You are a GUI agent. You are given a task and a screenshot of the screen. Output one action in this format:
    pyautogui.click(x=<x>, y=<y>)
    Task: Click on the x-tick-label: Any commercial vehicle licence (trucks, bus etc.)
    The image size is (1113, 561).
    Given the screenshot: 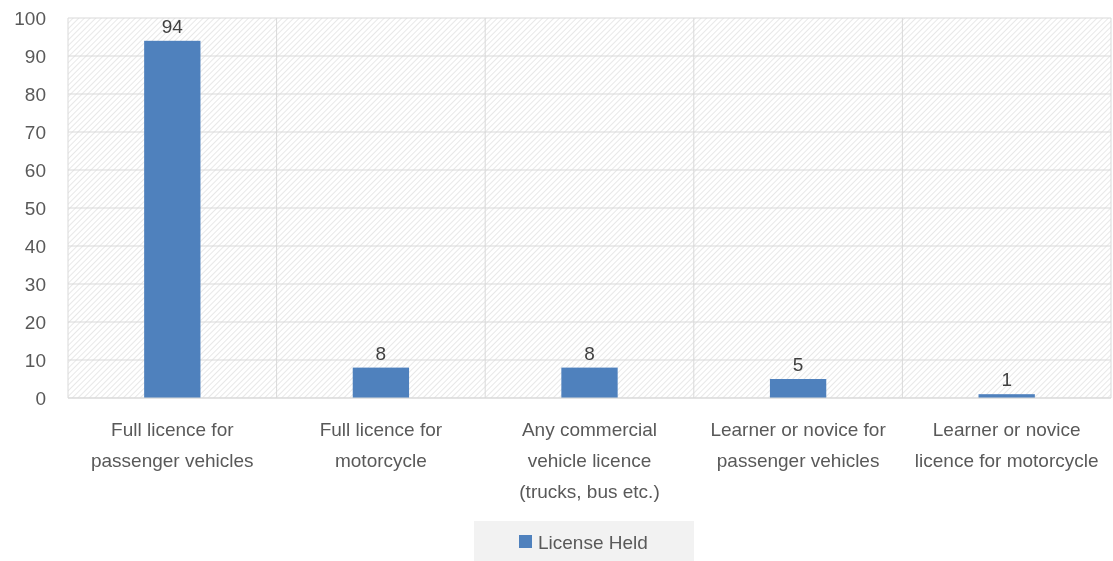 What is the action you would take?
    pyautogui.click(x=589, y=460)
    